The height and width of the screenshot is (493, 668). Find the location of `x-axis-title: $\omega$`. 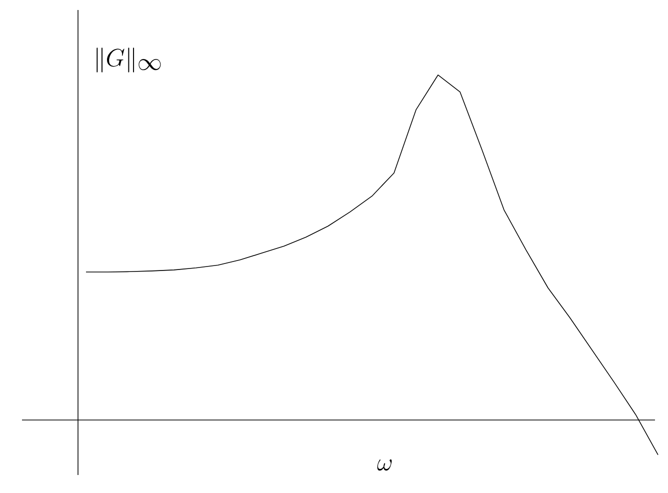

x-axis-title: $\omega$ is located at coordinates (384, 465).